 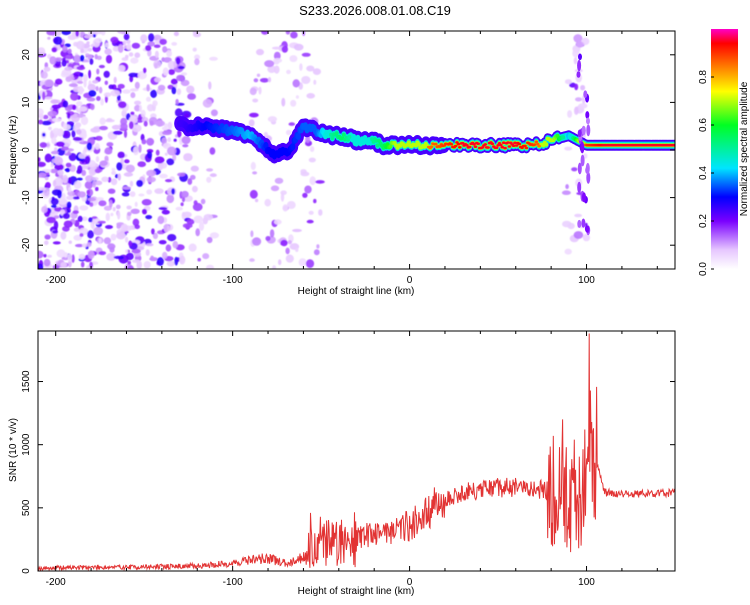 I want to click on snr-xlabel: Height of straight line (km), so click(x=356, y=591).